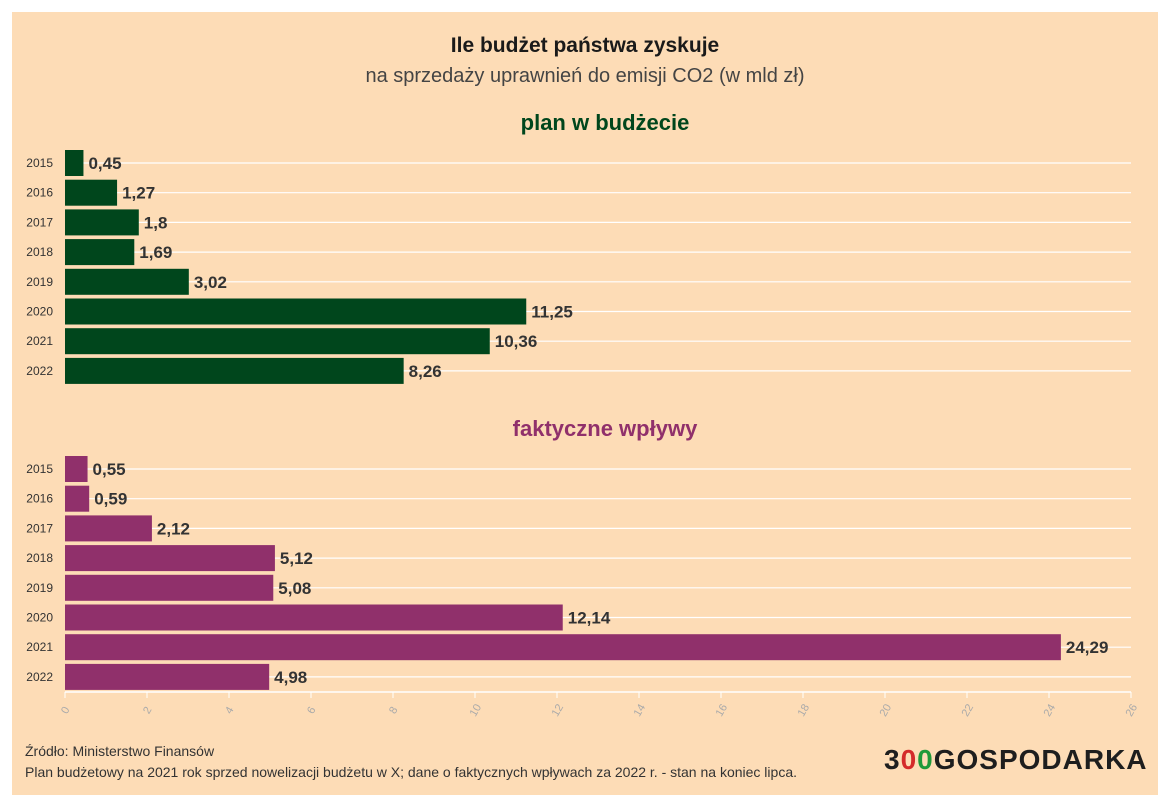 The image size is (1170, 806). I want to click on chart-title: Ile budżet państwa zyskuje, so click(585, 45).